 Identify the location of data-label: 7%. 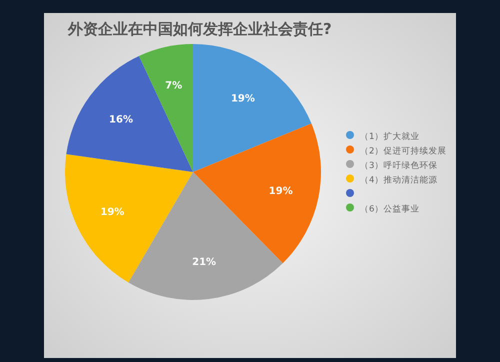
(173, 86).